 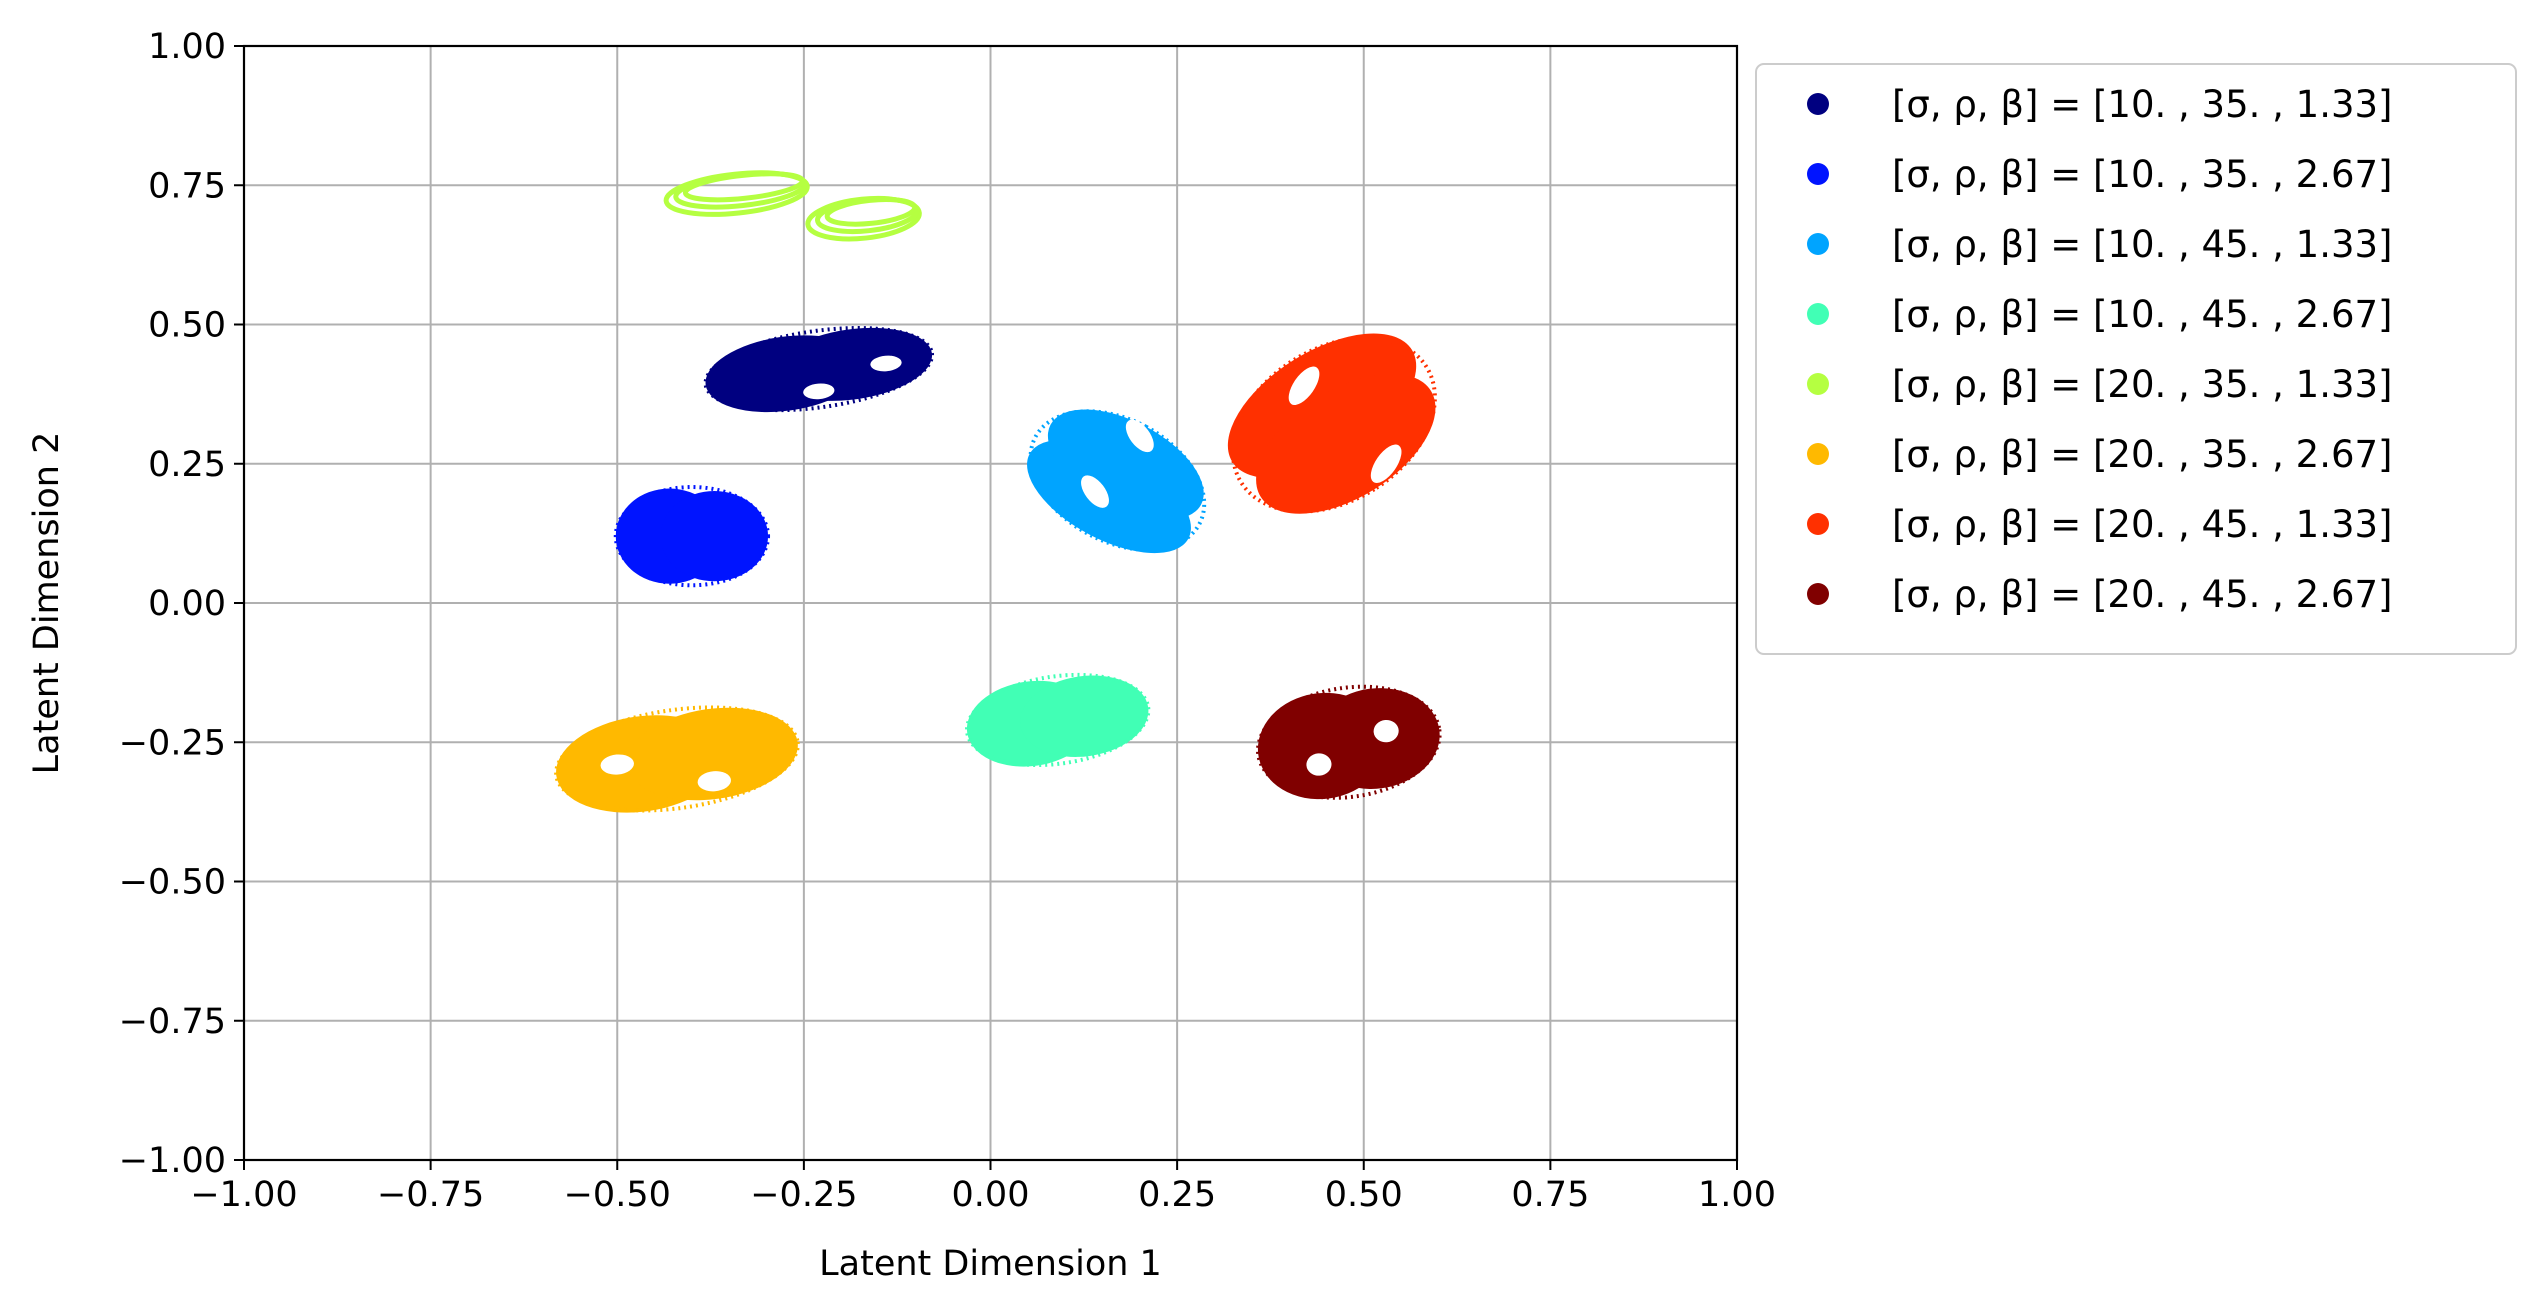 I want to click on x-axis-label: Latent Dimension 1, so click(x=990, y=1264).